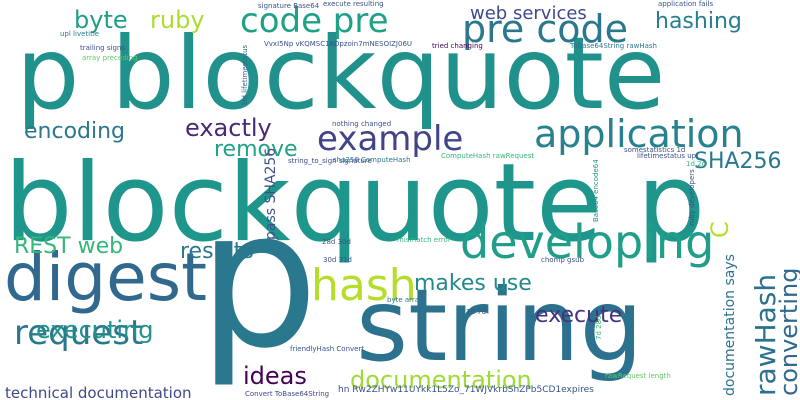  What do you see at coordinates (596, 190) in the screenshot?
I see `word: Base64 encode64` at bounding box center [596, 190].